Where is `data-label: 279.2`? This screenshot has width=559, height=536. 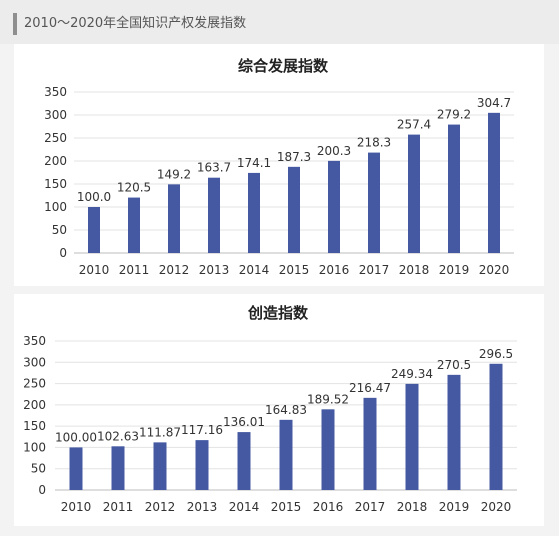 data-label: 279.2 is located at coordinates (454, 115).